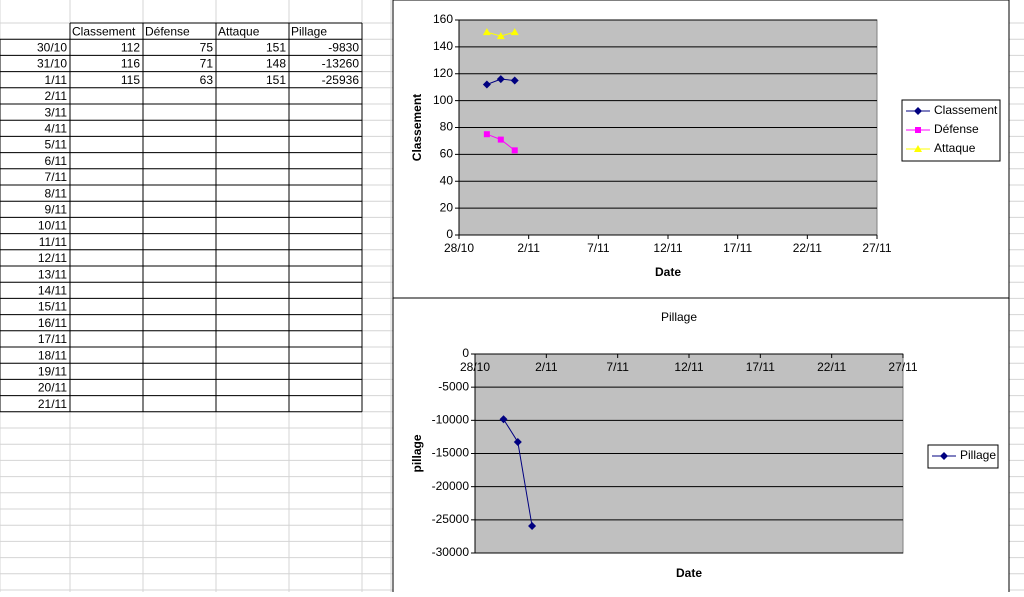  Describe the element at coordinates (130, 47) in the screenshot. I see `cell-value: 112` at that location.